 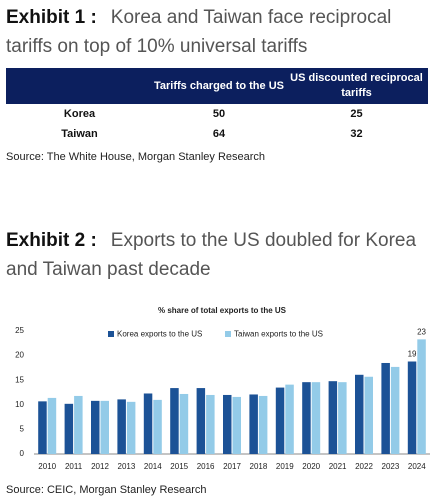 I want to click on cell: 25, so click(x=356, y=114).